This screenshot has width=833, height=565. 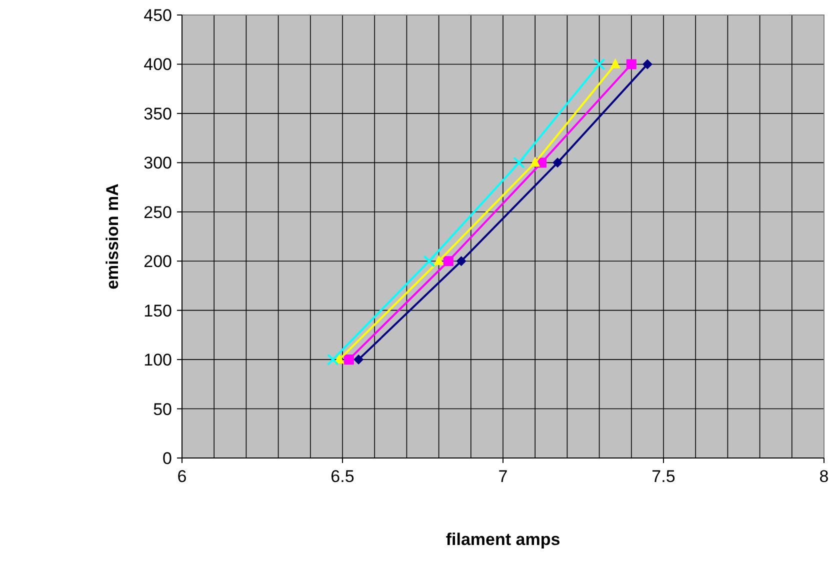 I want to click on y-tick-label: 0, so click(x=167, y=458).